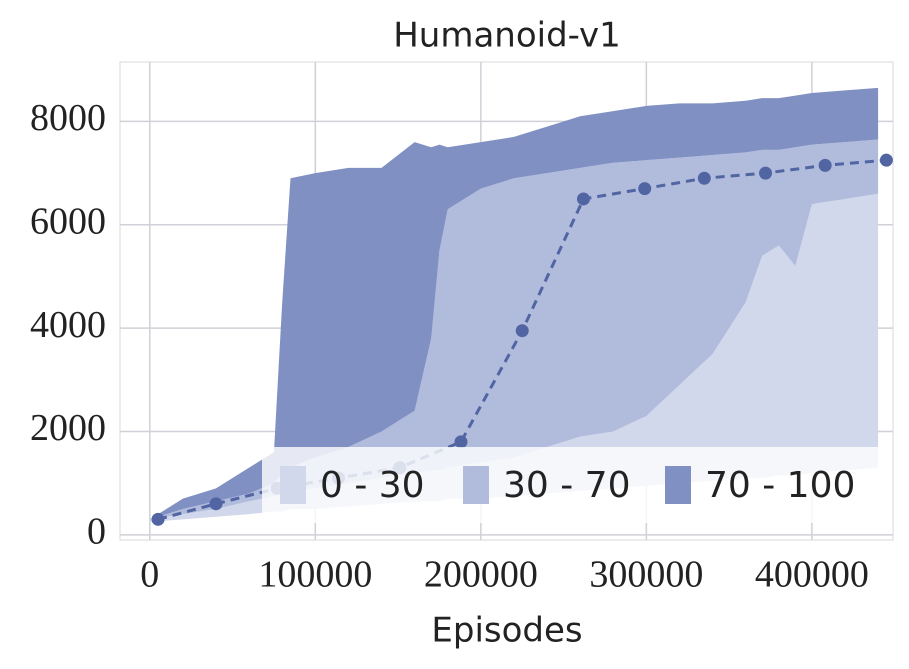  What do you see at coordinates (96, 532) in the screenshot?
I see `y-tick-label: 0` at bounding box center [96, 532].